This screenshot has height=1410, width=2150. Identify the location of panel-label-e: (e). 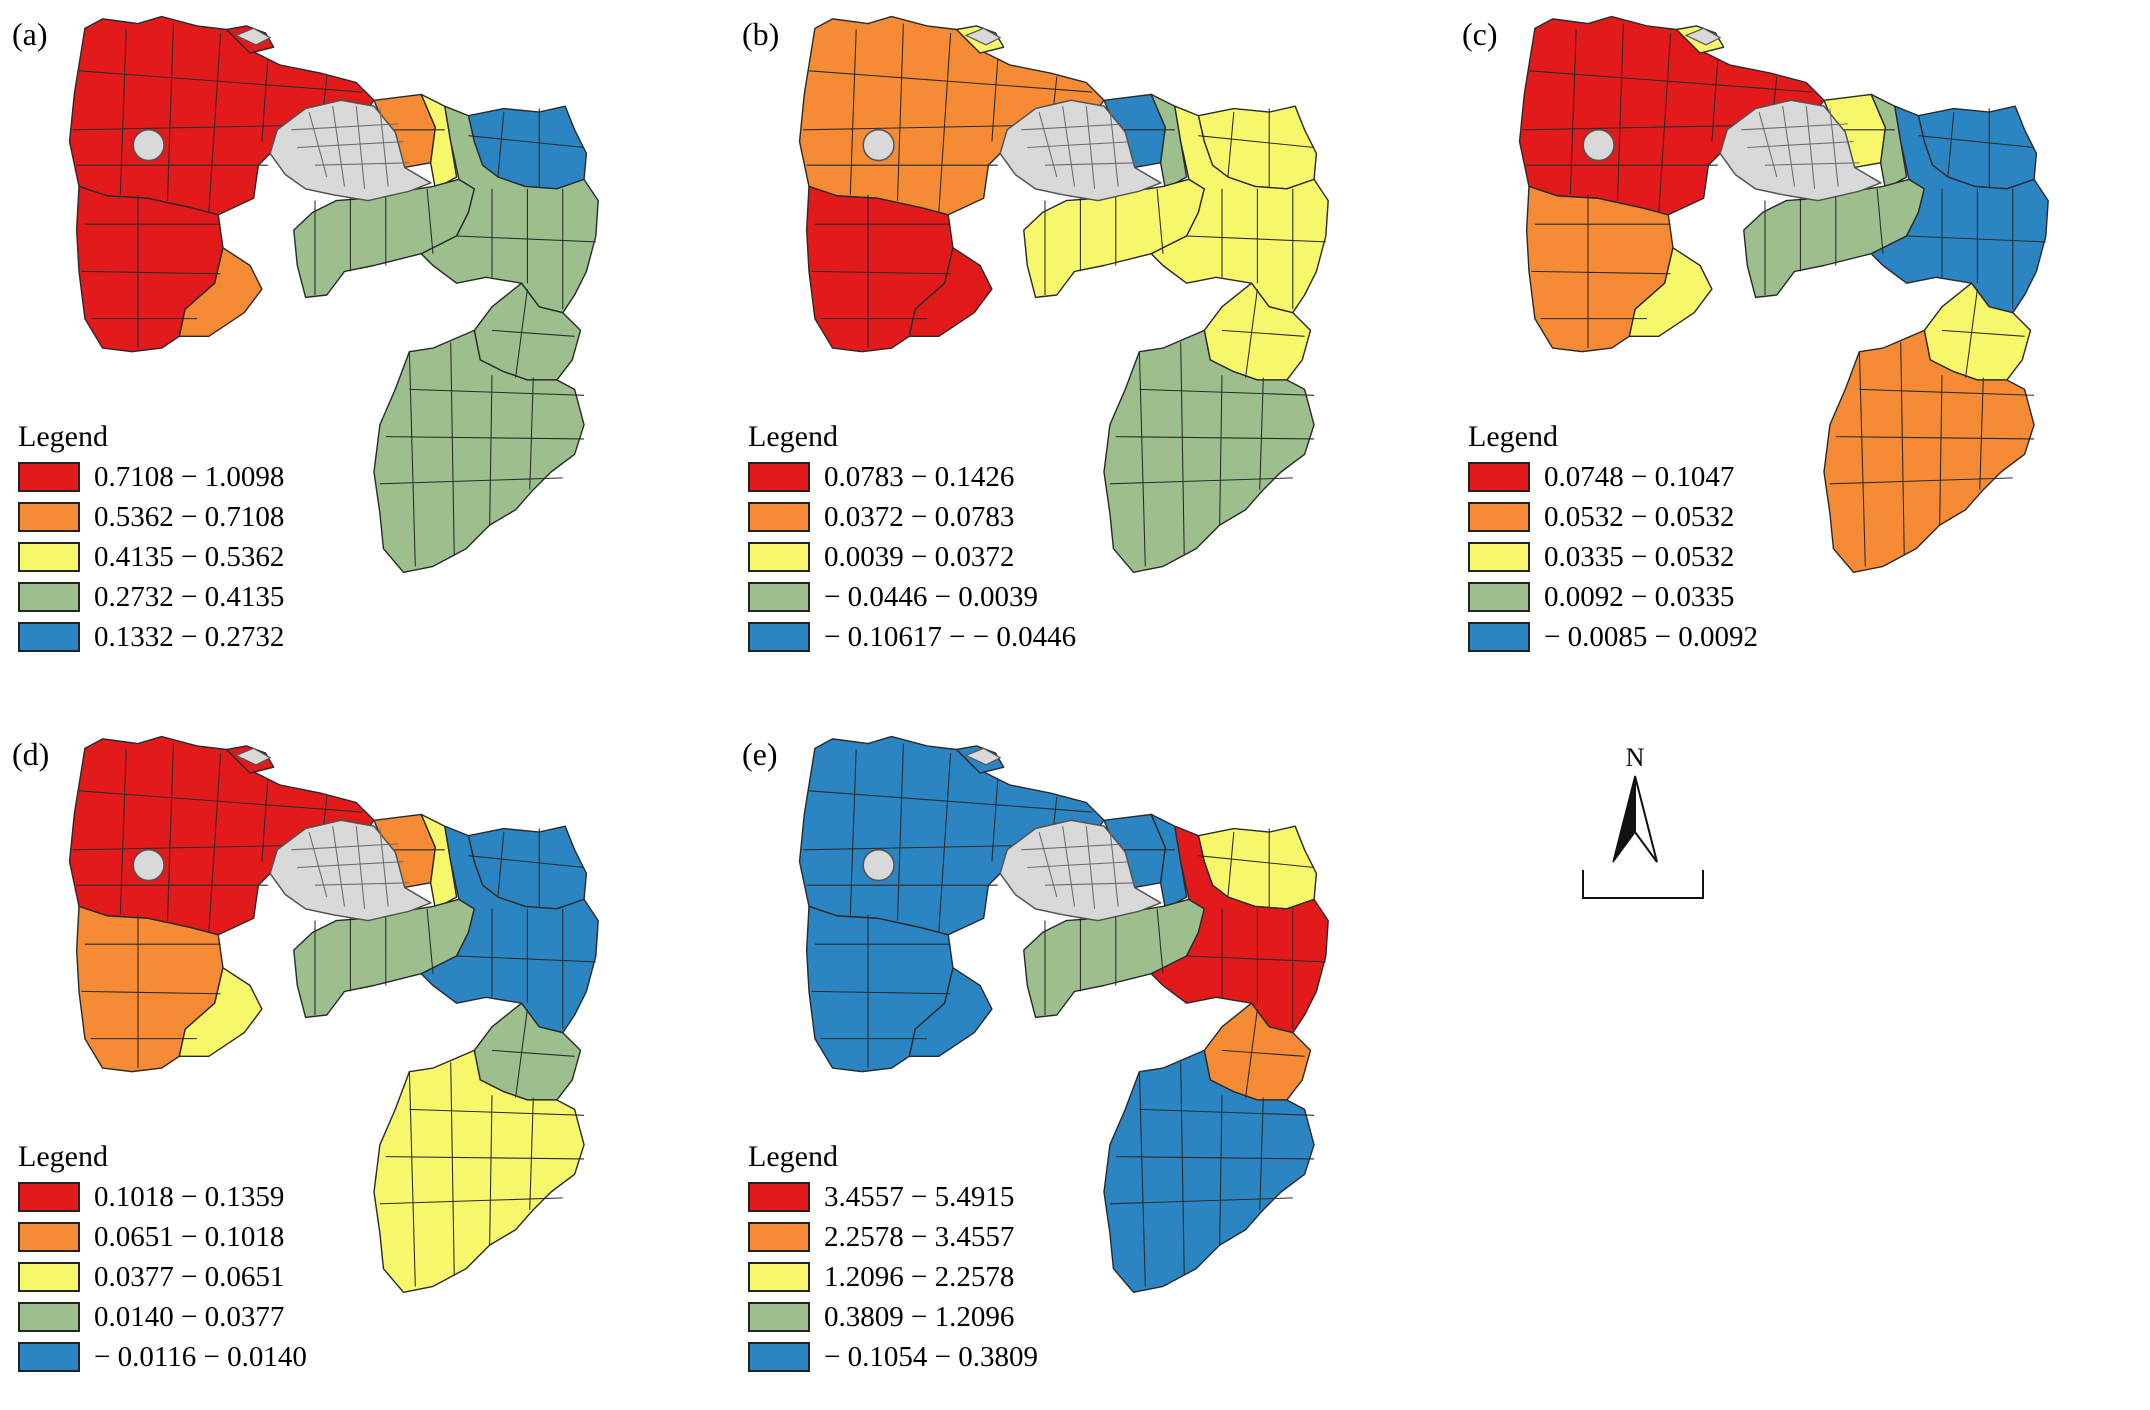
(760, 754).